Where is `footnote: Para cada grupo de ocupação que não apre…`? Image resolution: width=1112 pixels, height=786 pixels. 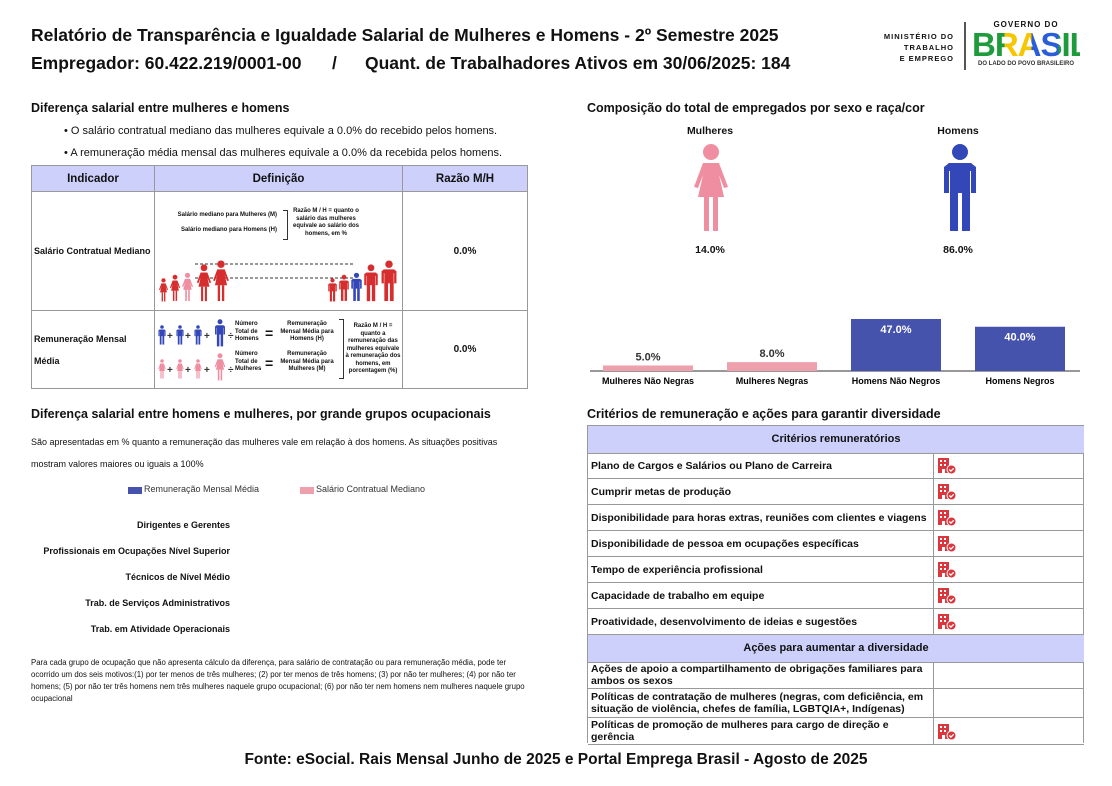 footnote: Para cada grupo de ocupação que não apre… is located at coordinates (278, 680).